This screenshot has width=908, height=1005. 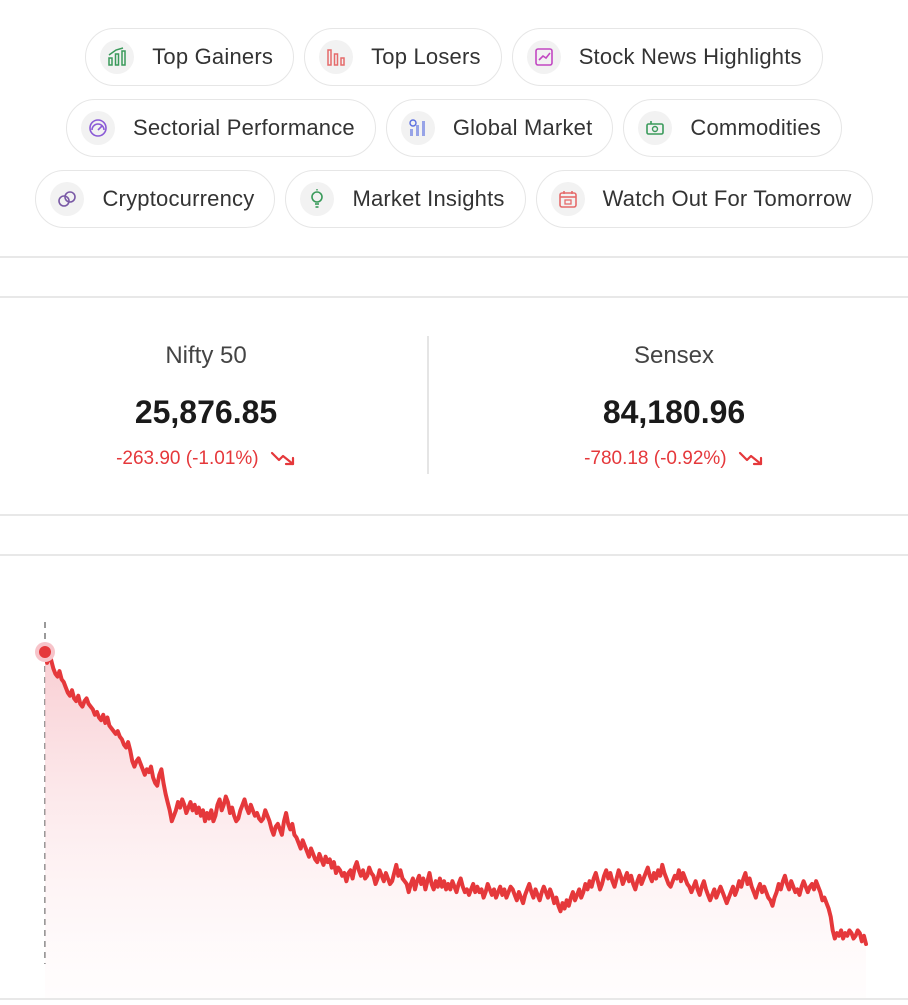 What do you see at coordinates (216, 412) in the screenshot?
I see `index-value: 25,876.85` at bounding box center [216, 412].